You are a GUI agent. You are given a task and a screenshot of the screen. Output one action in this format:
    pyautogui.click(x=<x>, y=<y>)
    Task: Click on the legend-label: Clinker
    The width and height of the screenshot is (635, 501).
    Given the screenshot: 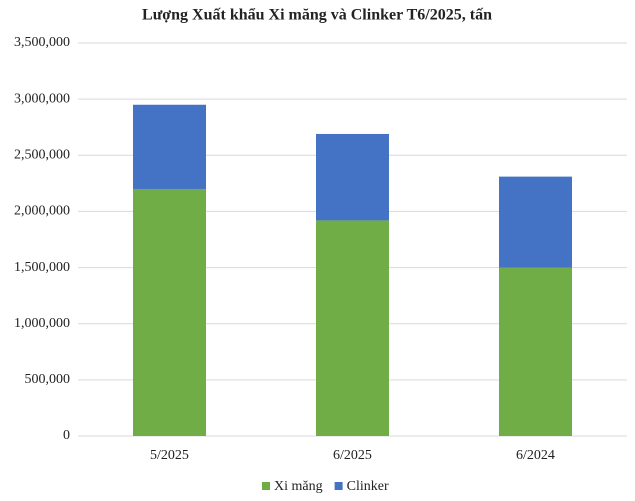 What is the action you would take?
    pyautogui.click(x=368, y=486)
    